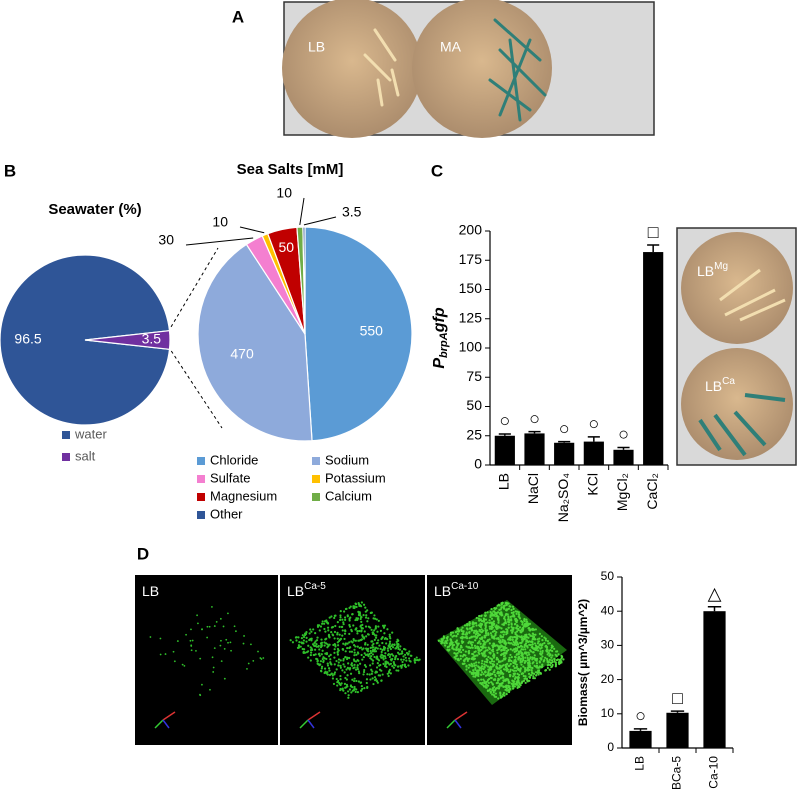 The image size is (800, 789). Describe the element at coordinates (143, 553) in the screenshot. I see `panel-label: D` at that location.